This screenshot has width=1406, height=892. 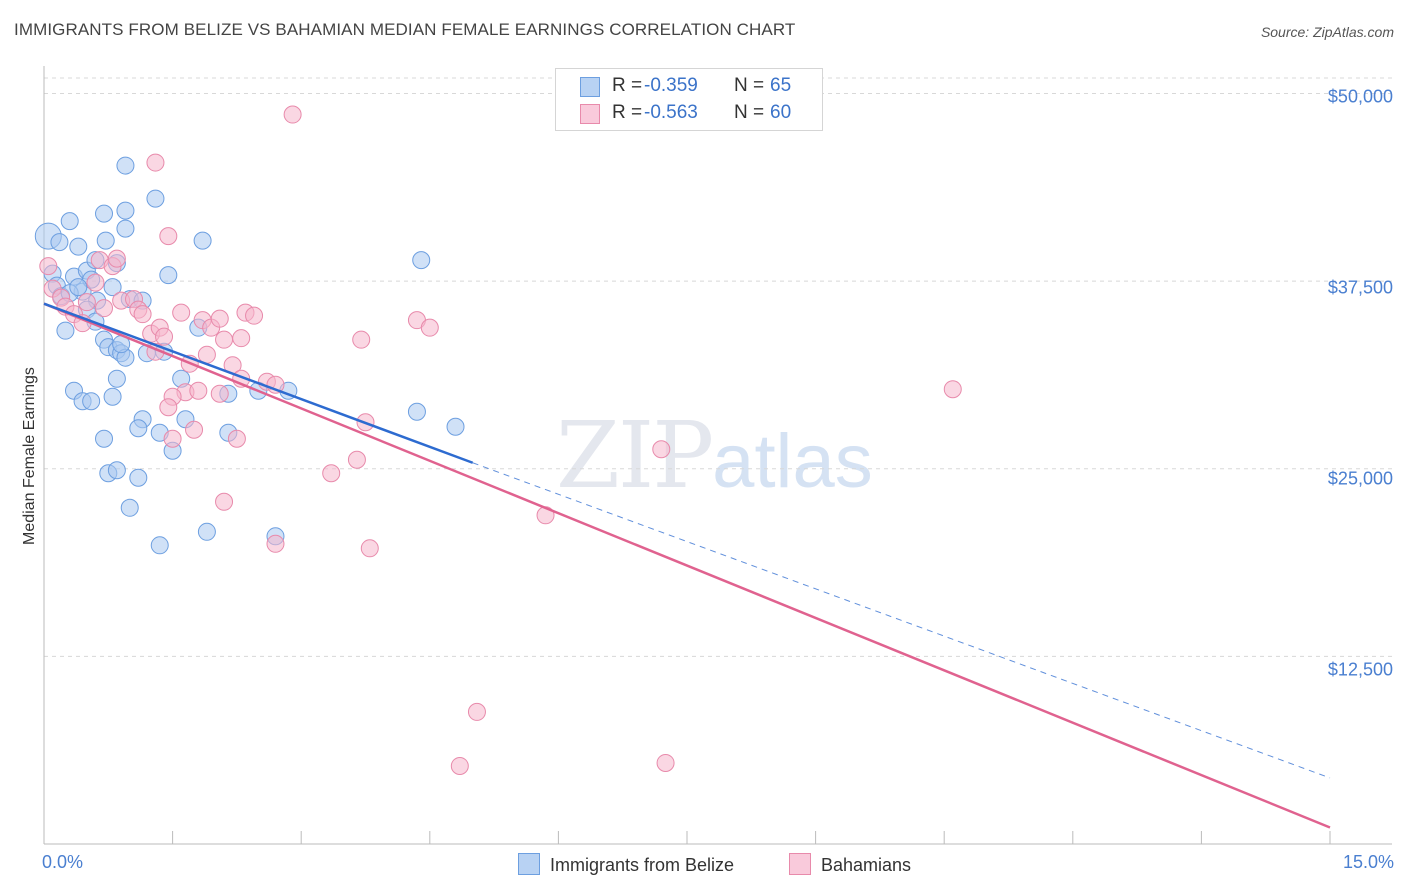 I want to click on bottom-legend-label-belize: Immigrants from Belize, so click(x=642, y=865).